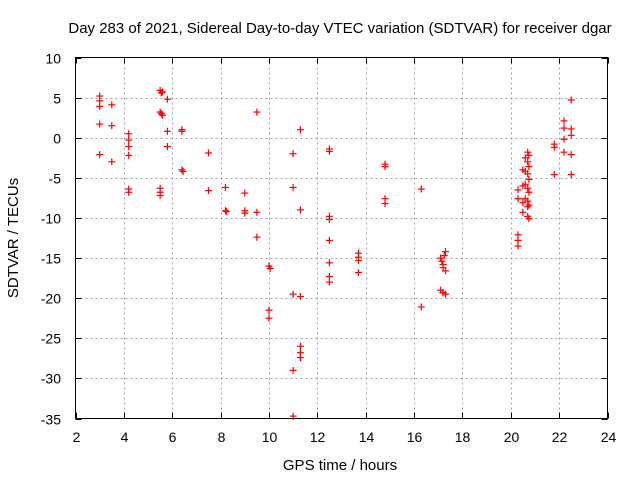 The width and height of the screenshot is (640, 480). Describe the element at coordinates (57, 139) in the screenshot. I see `y-tick-label: 0` at that location.